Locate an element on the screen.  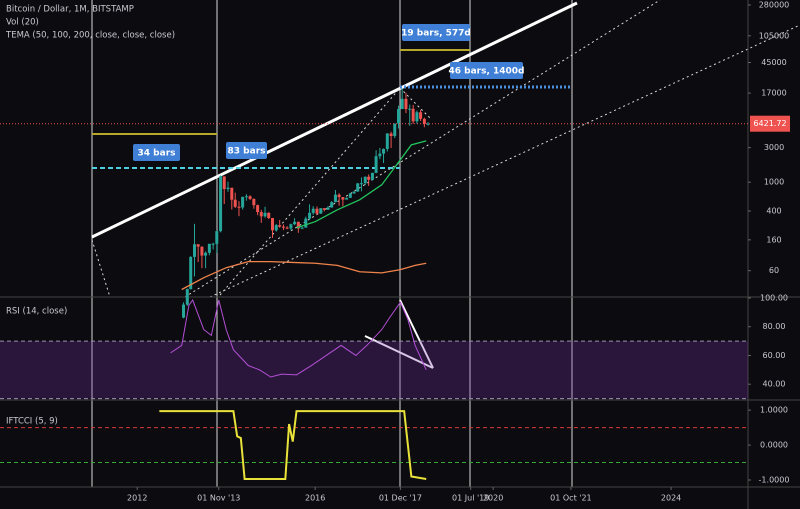
annotation-label: 83 bars is located at coordinates (247, 152).